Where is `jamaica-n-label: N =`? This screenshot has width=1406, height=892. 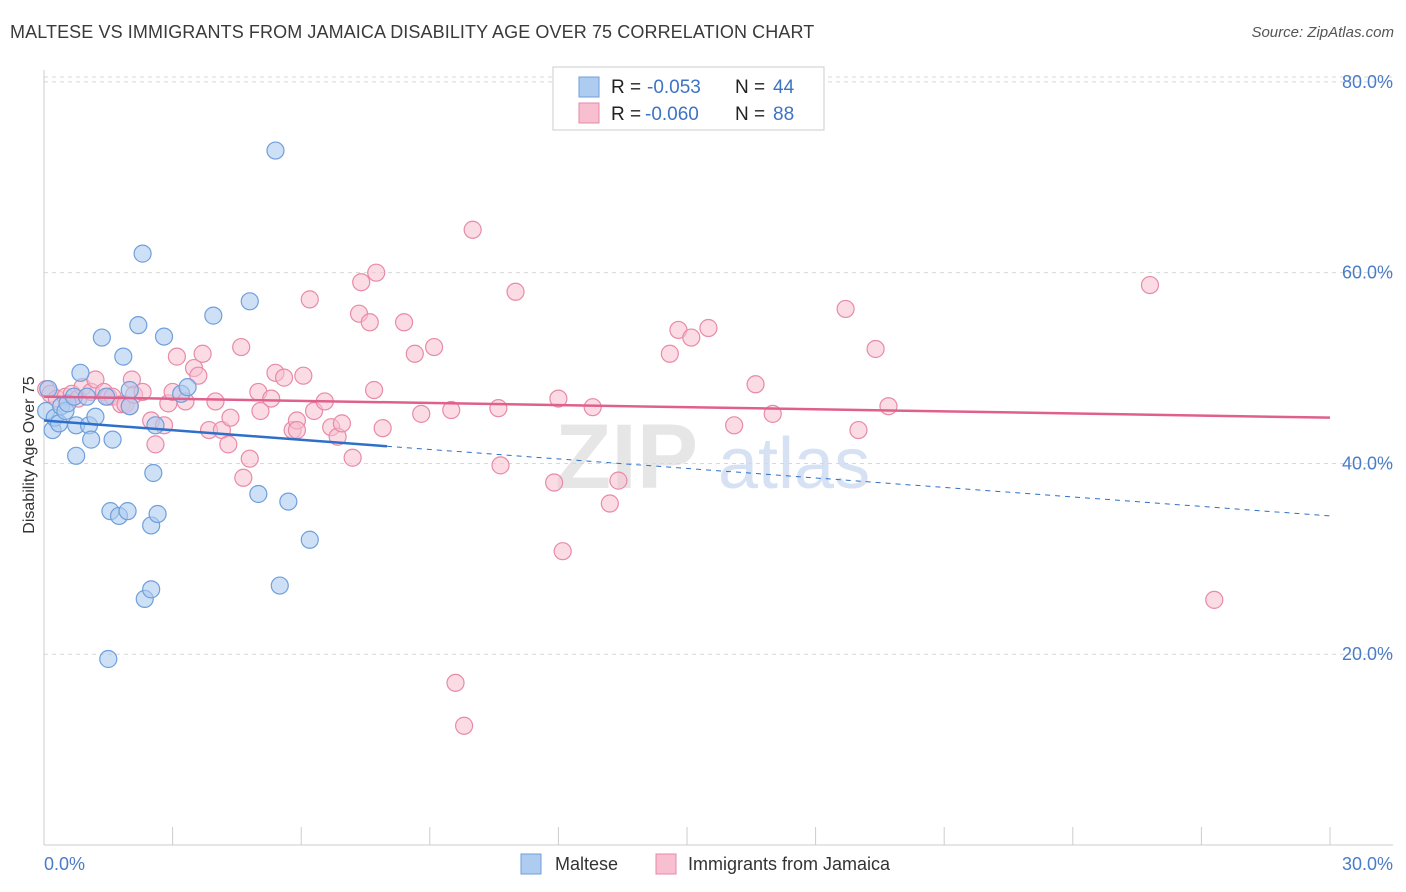 jamaica-n-label: N = is located at coordinates (750, 114).